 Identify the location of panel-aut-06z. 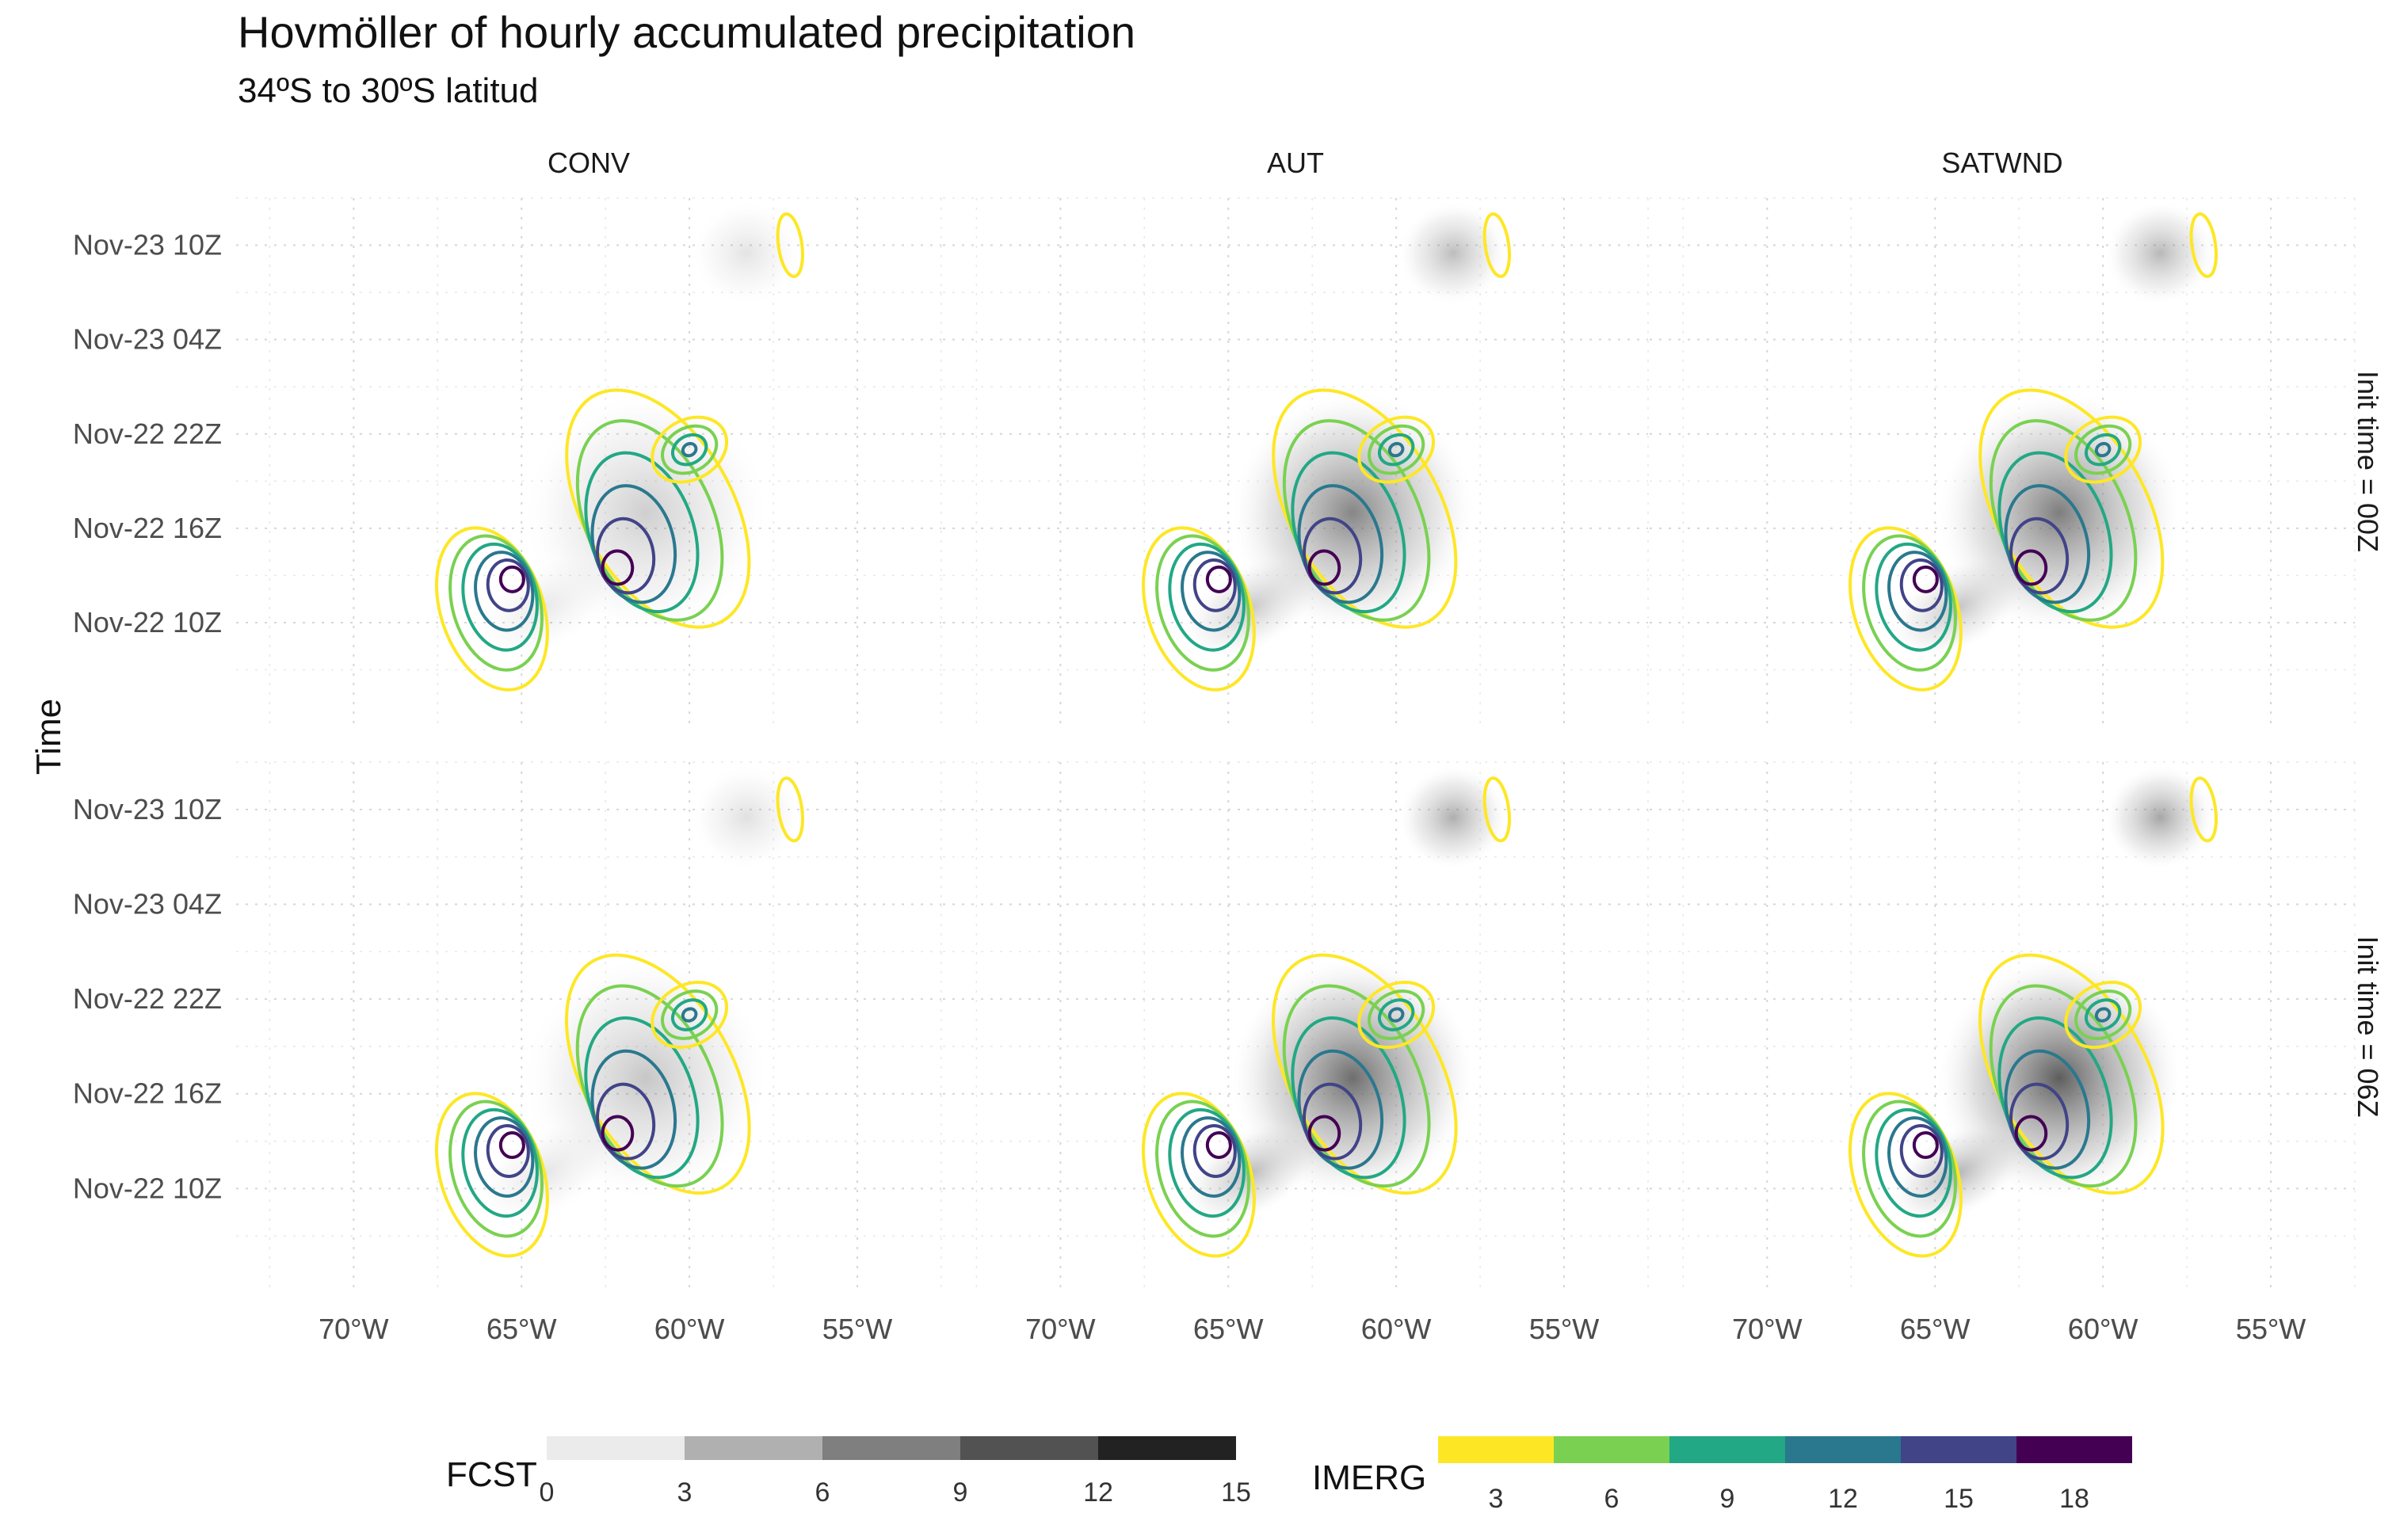
(1296, 1026).